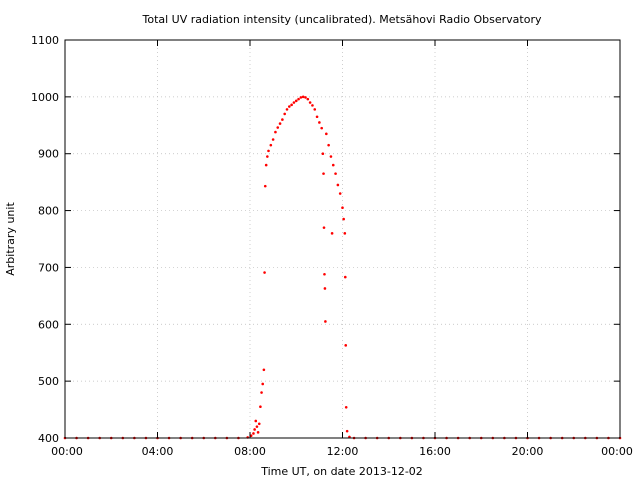 This screenshot has height=480, width=640. What do you see at coordinates (45, 40) in the screenshot?
I see `y-tick-label: 1100` at bounding box center [45, 40].